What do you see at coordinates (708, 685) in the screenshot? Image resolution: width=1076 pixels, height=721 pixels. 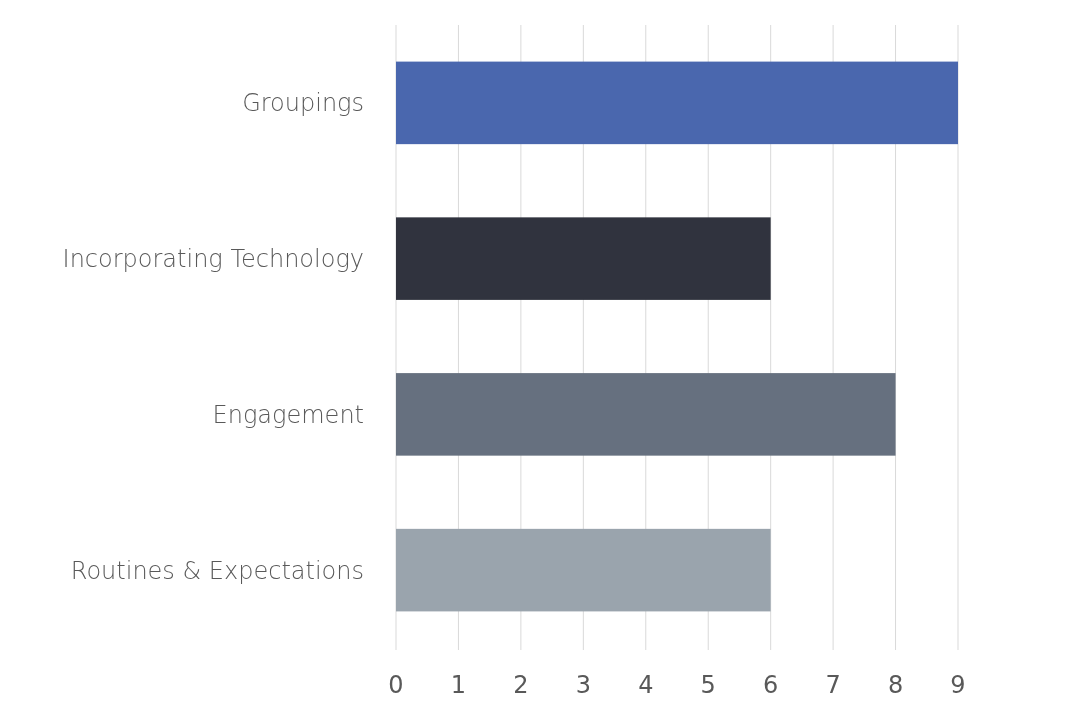 I see `x-tick-label: 5` at bounding box center [708, 685].